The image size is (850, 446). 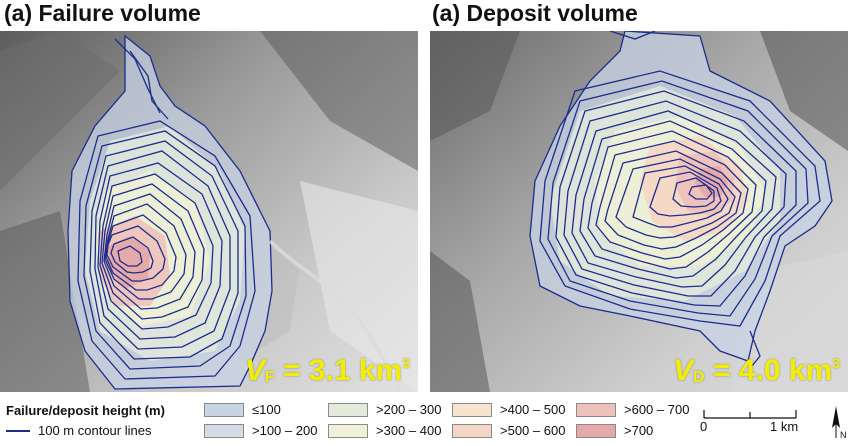 I want to click on north-arrow-icon: N, so click(x=836, y=422).